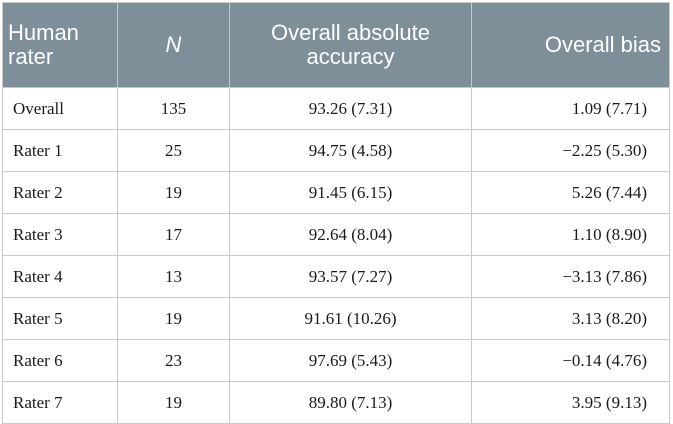 The width and height of the screenshot is (673, 424). What do you see at coordinates (350, 234) in the screenshot?
I see `accuracy-cell: 92.64 (8.04)` at bounding box center [350, 234].